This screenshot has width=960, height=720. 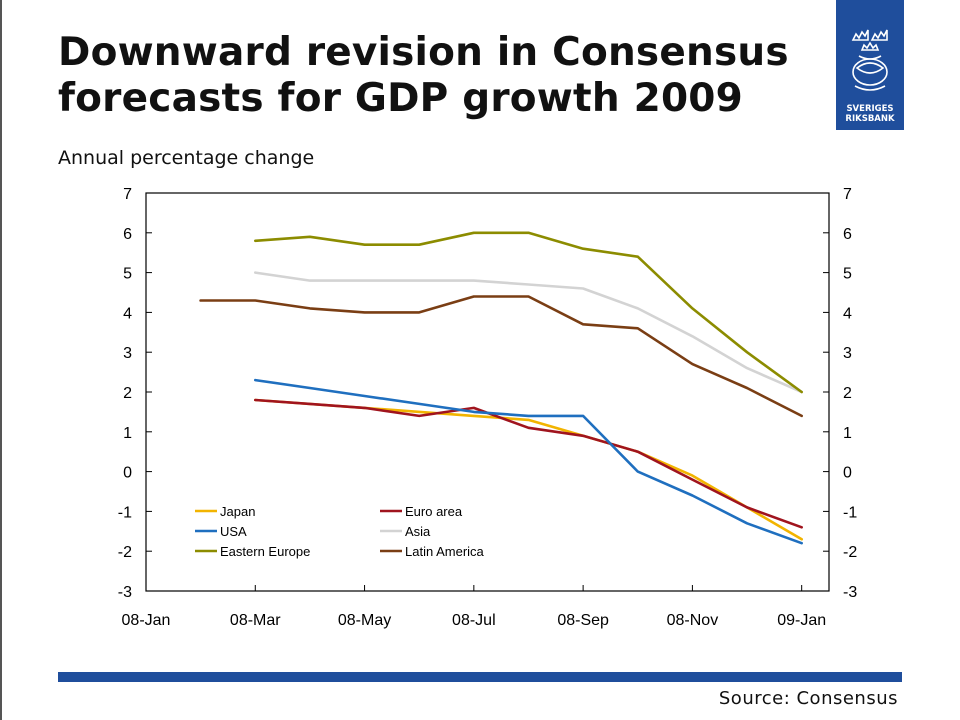 I want to click on y-tick-label-left: 1, so click(x=127, y=433).